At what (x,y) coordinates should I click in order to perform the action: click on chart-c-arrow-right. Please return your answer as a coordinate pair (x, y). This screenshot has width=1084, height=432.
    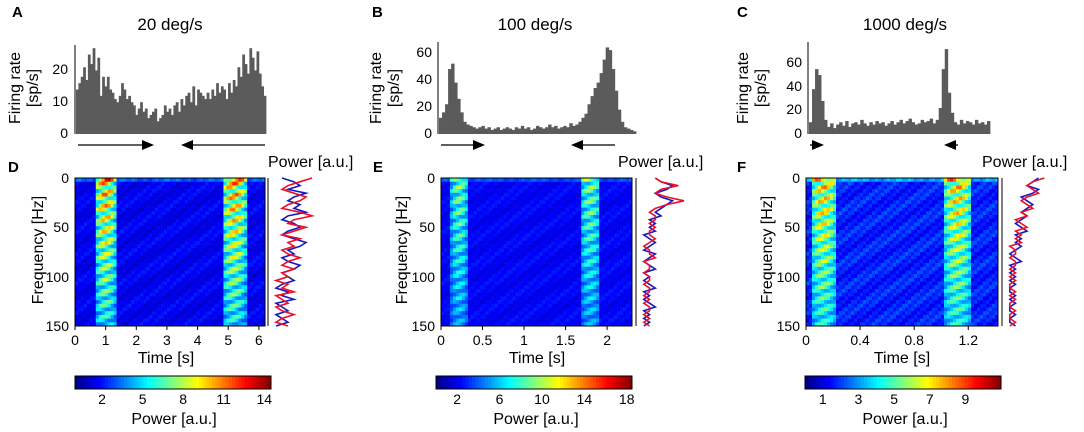
    Looking at the image, I should click on (817, 145).